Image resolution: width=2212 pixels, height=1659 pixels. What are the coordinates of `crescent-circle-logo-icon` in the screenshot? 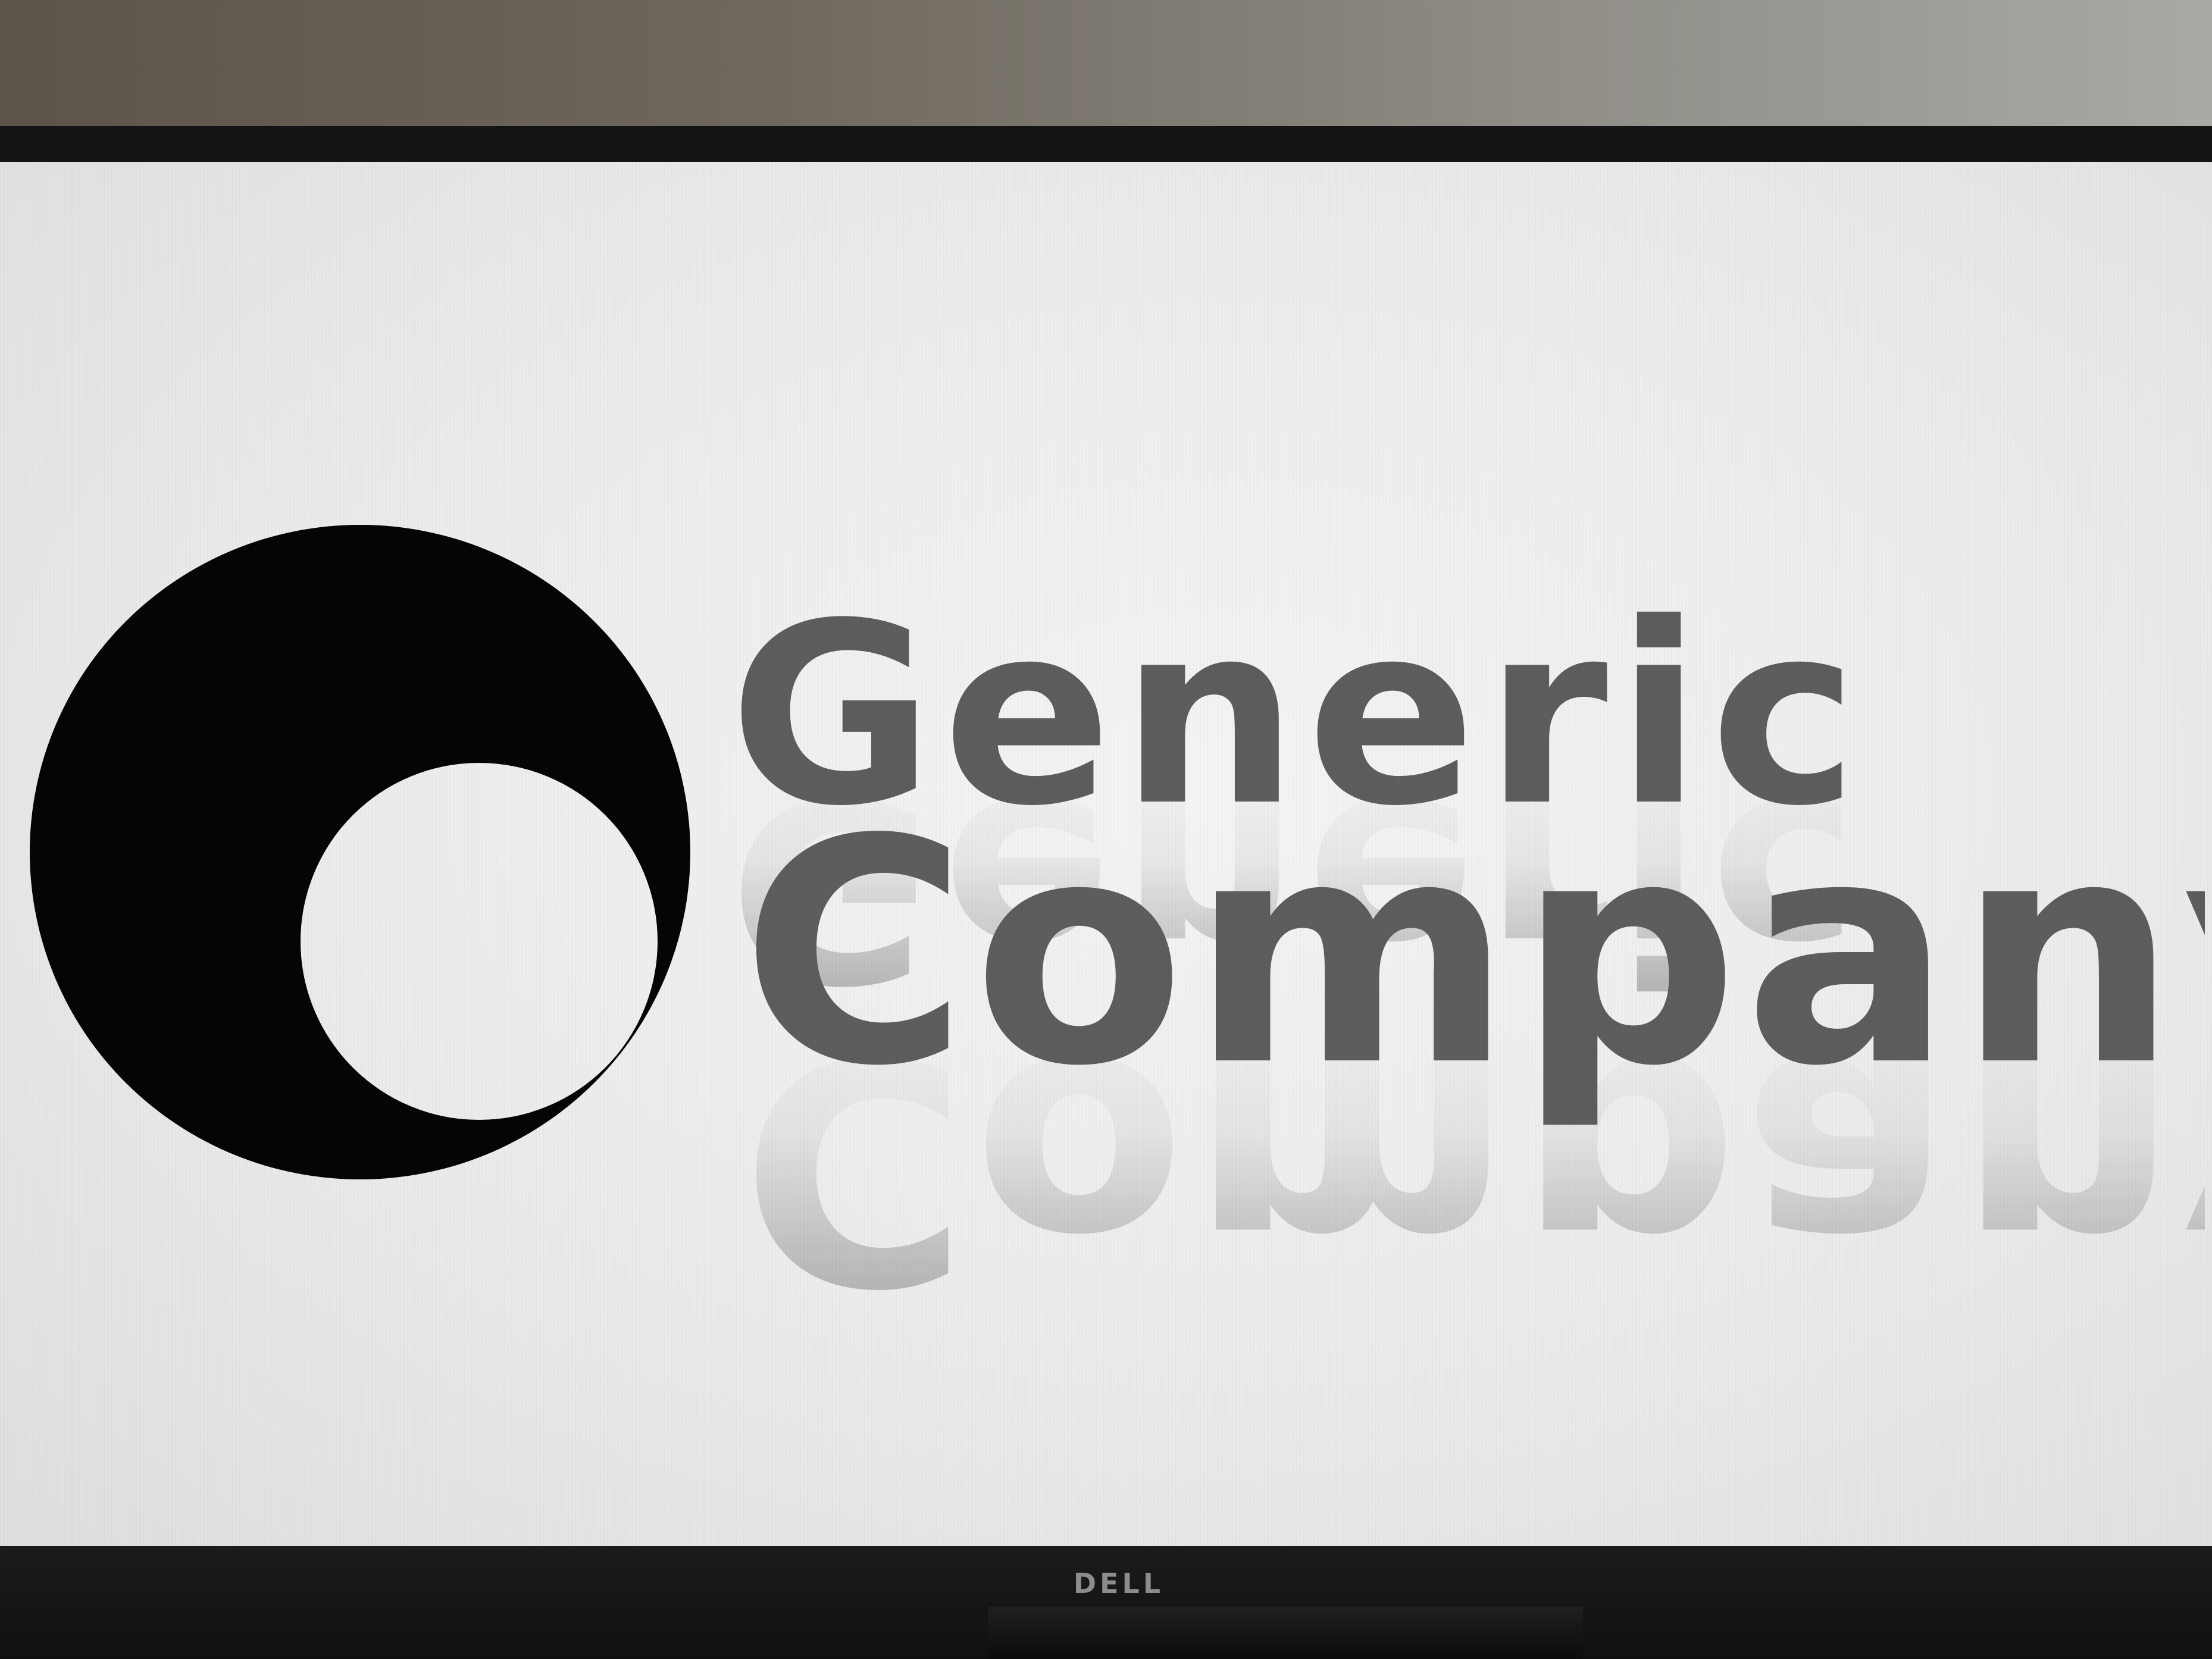 It's located at (360, 852).